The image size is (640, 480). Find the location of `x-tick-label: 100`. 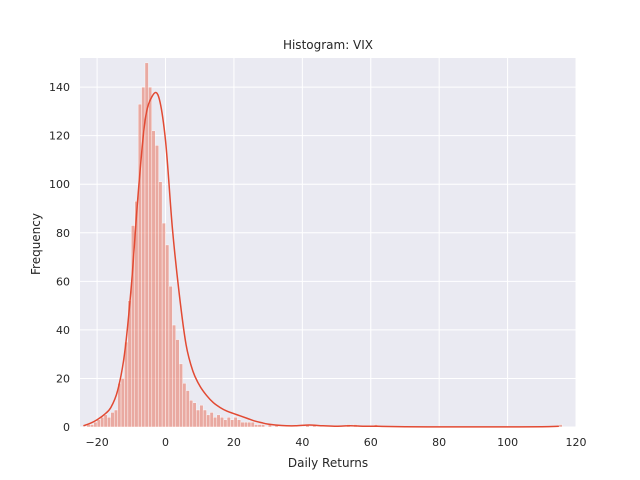

x-tick-label: 100 is located at coordinates (507, 442).